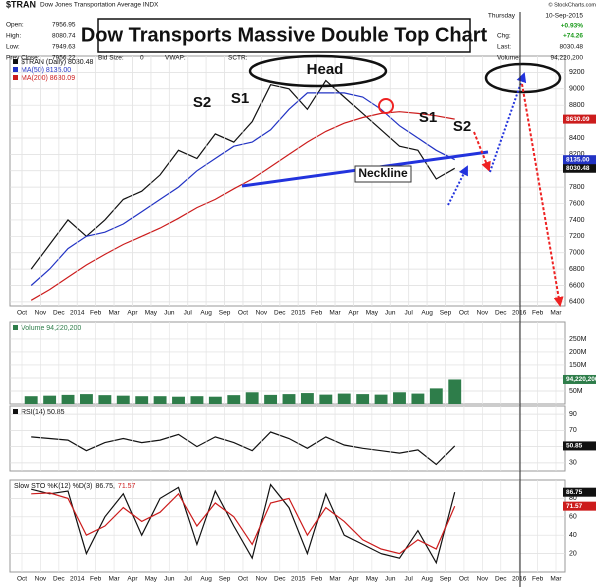  Describe the element at coordinates (577, 138) in the screenshot. I see `y-tick-label: 8400` at that location.